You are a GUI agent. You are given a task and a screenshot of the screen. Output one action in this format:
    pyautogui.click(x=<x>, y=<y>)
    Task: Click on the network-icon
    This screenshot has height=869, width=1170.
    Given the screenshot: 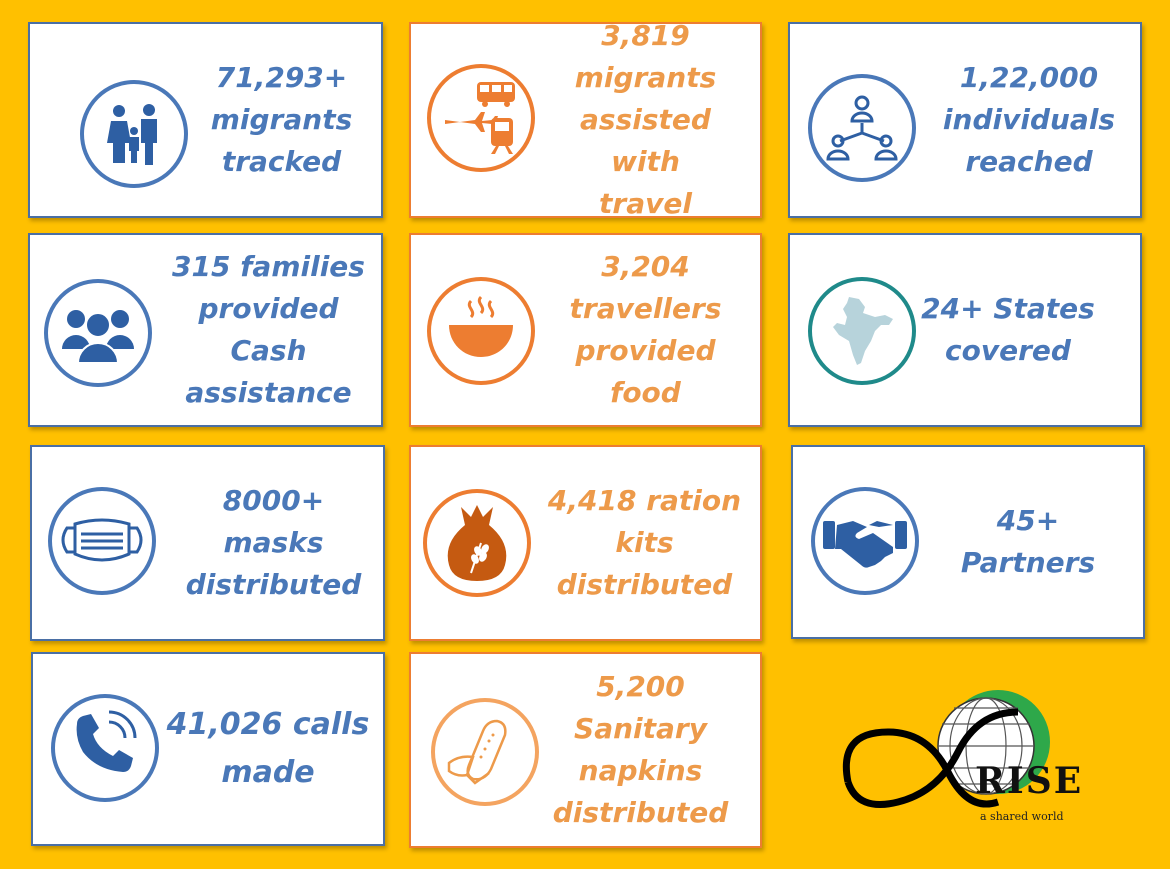 What is the action you would take?
    pyautogui.click(x=862, y=128)
    